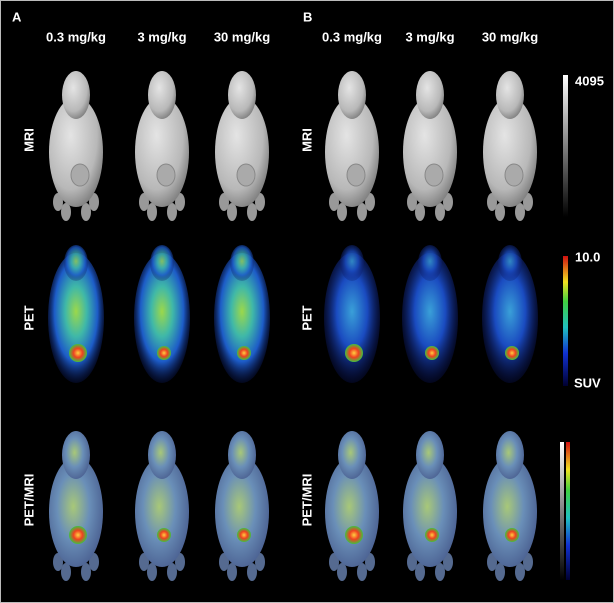  Describe the element at coordinates (565, 146) in the screenshot. I see `mri-colorbar` at that location.